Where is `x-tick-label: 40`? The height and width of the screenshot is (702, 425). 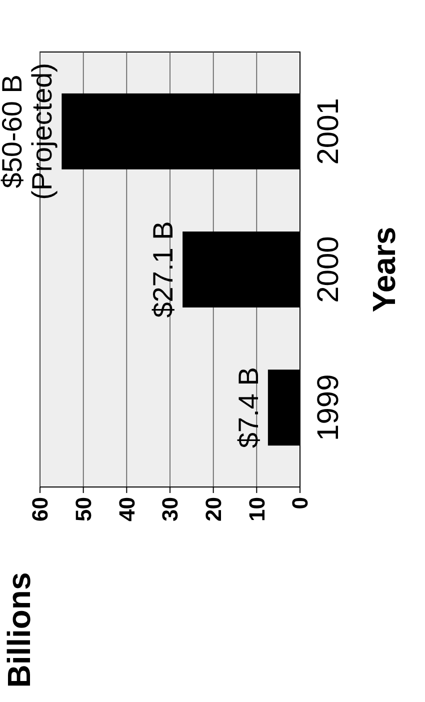 x-tick-label: 40 is located at coordinates (127, 509).